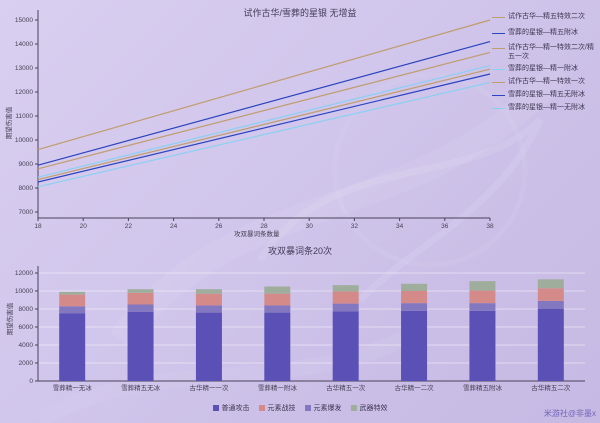  I want to click on watermark: 米游社@非墨x, so click(569, 413).